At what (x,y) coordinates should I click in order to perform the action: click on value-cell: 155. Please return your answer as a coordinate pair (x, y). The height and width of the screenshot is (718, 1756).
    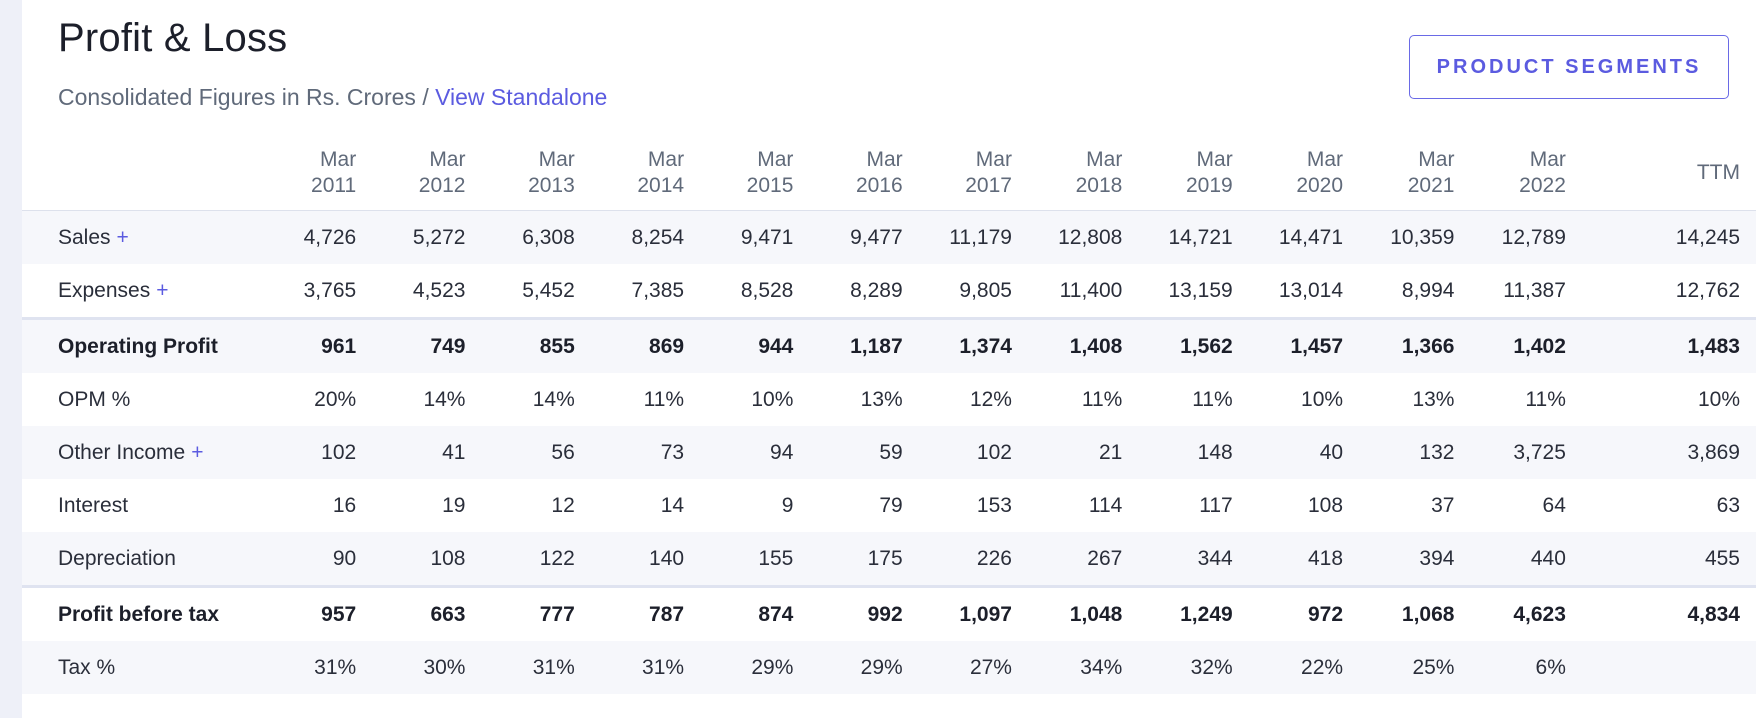
    Looking at the image, I should click on (755, 559).